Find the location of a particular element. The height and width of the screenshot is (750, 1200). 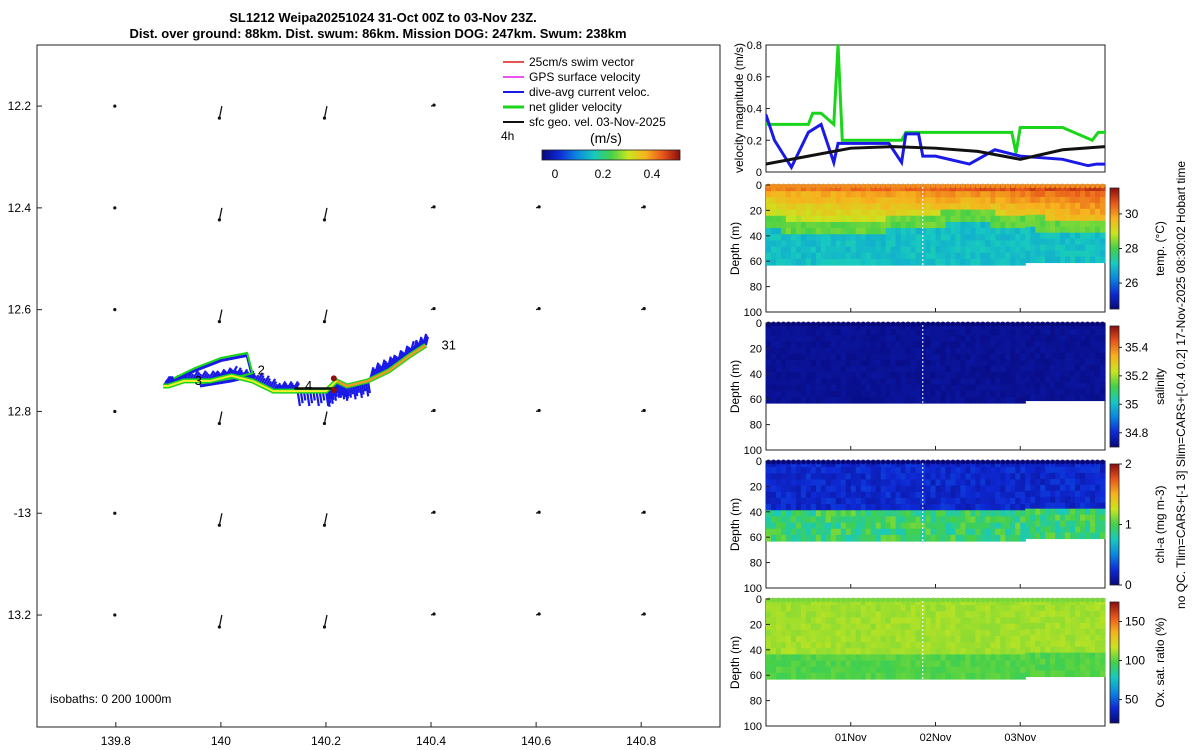

temperature-surface-dot is located at coordinates (988, 186).